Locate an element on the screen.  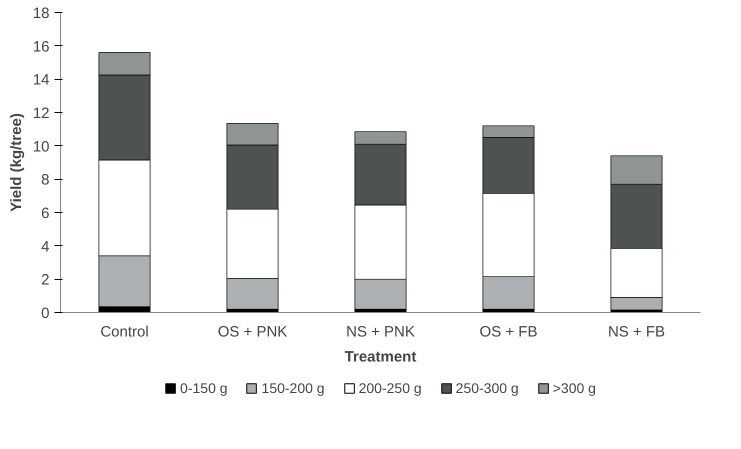
legend-label: >300 g is located at coordinates (574, 388).